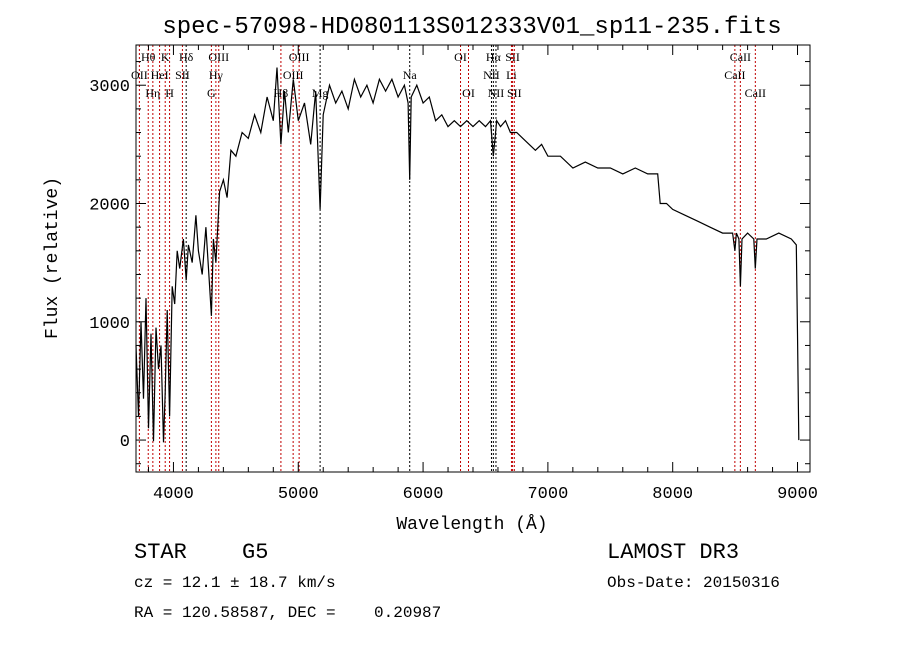  What do you see at coordinates (109, 205) in the screenshot?
I see `y-tick-label: 2000` at bounding box center [109, 205].